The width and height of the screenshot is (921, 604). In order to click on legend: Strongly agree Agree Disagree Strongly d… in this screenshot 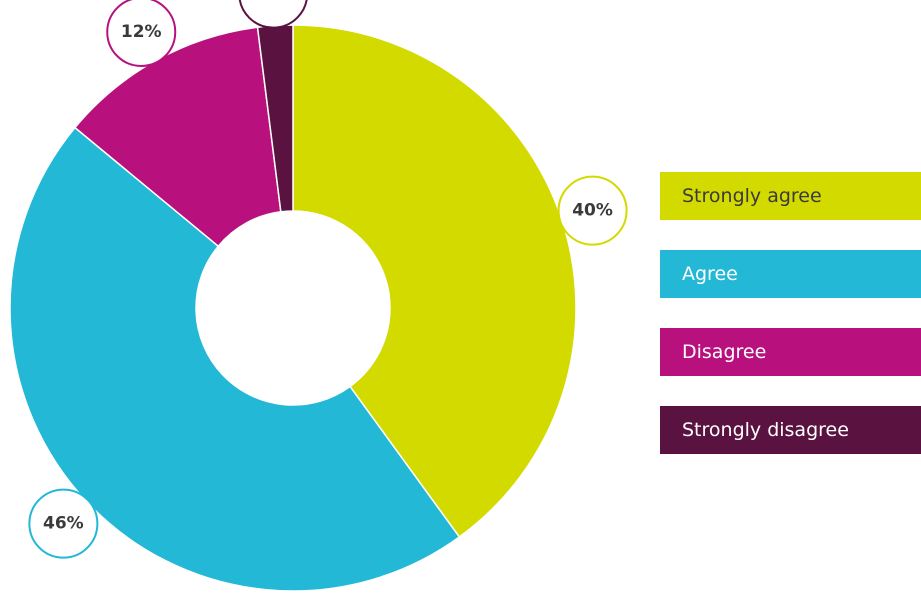, I will do `click(790, 328)`.